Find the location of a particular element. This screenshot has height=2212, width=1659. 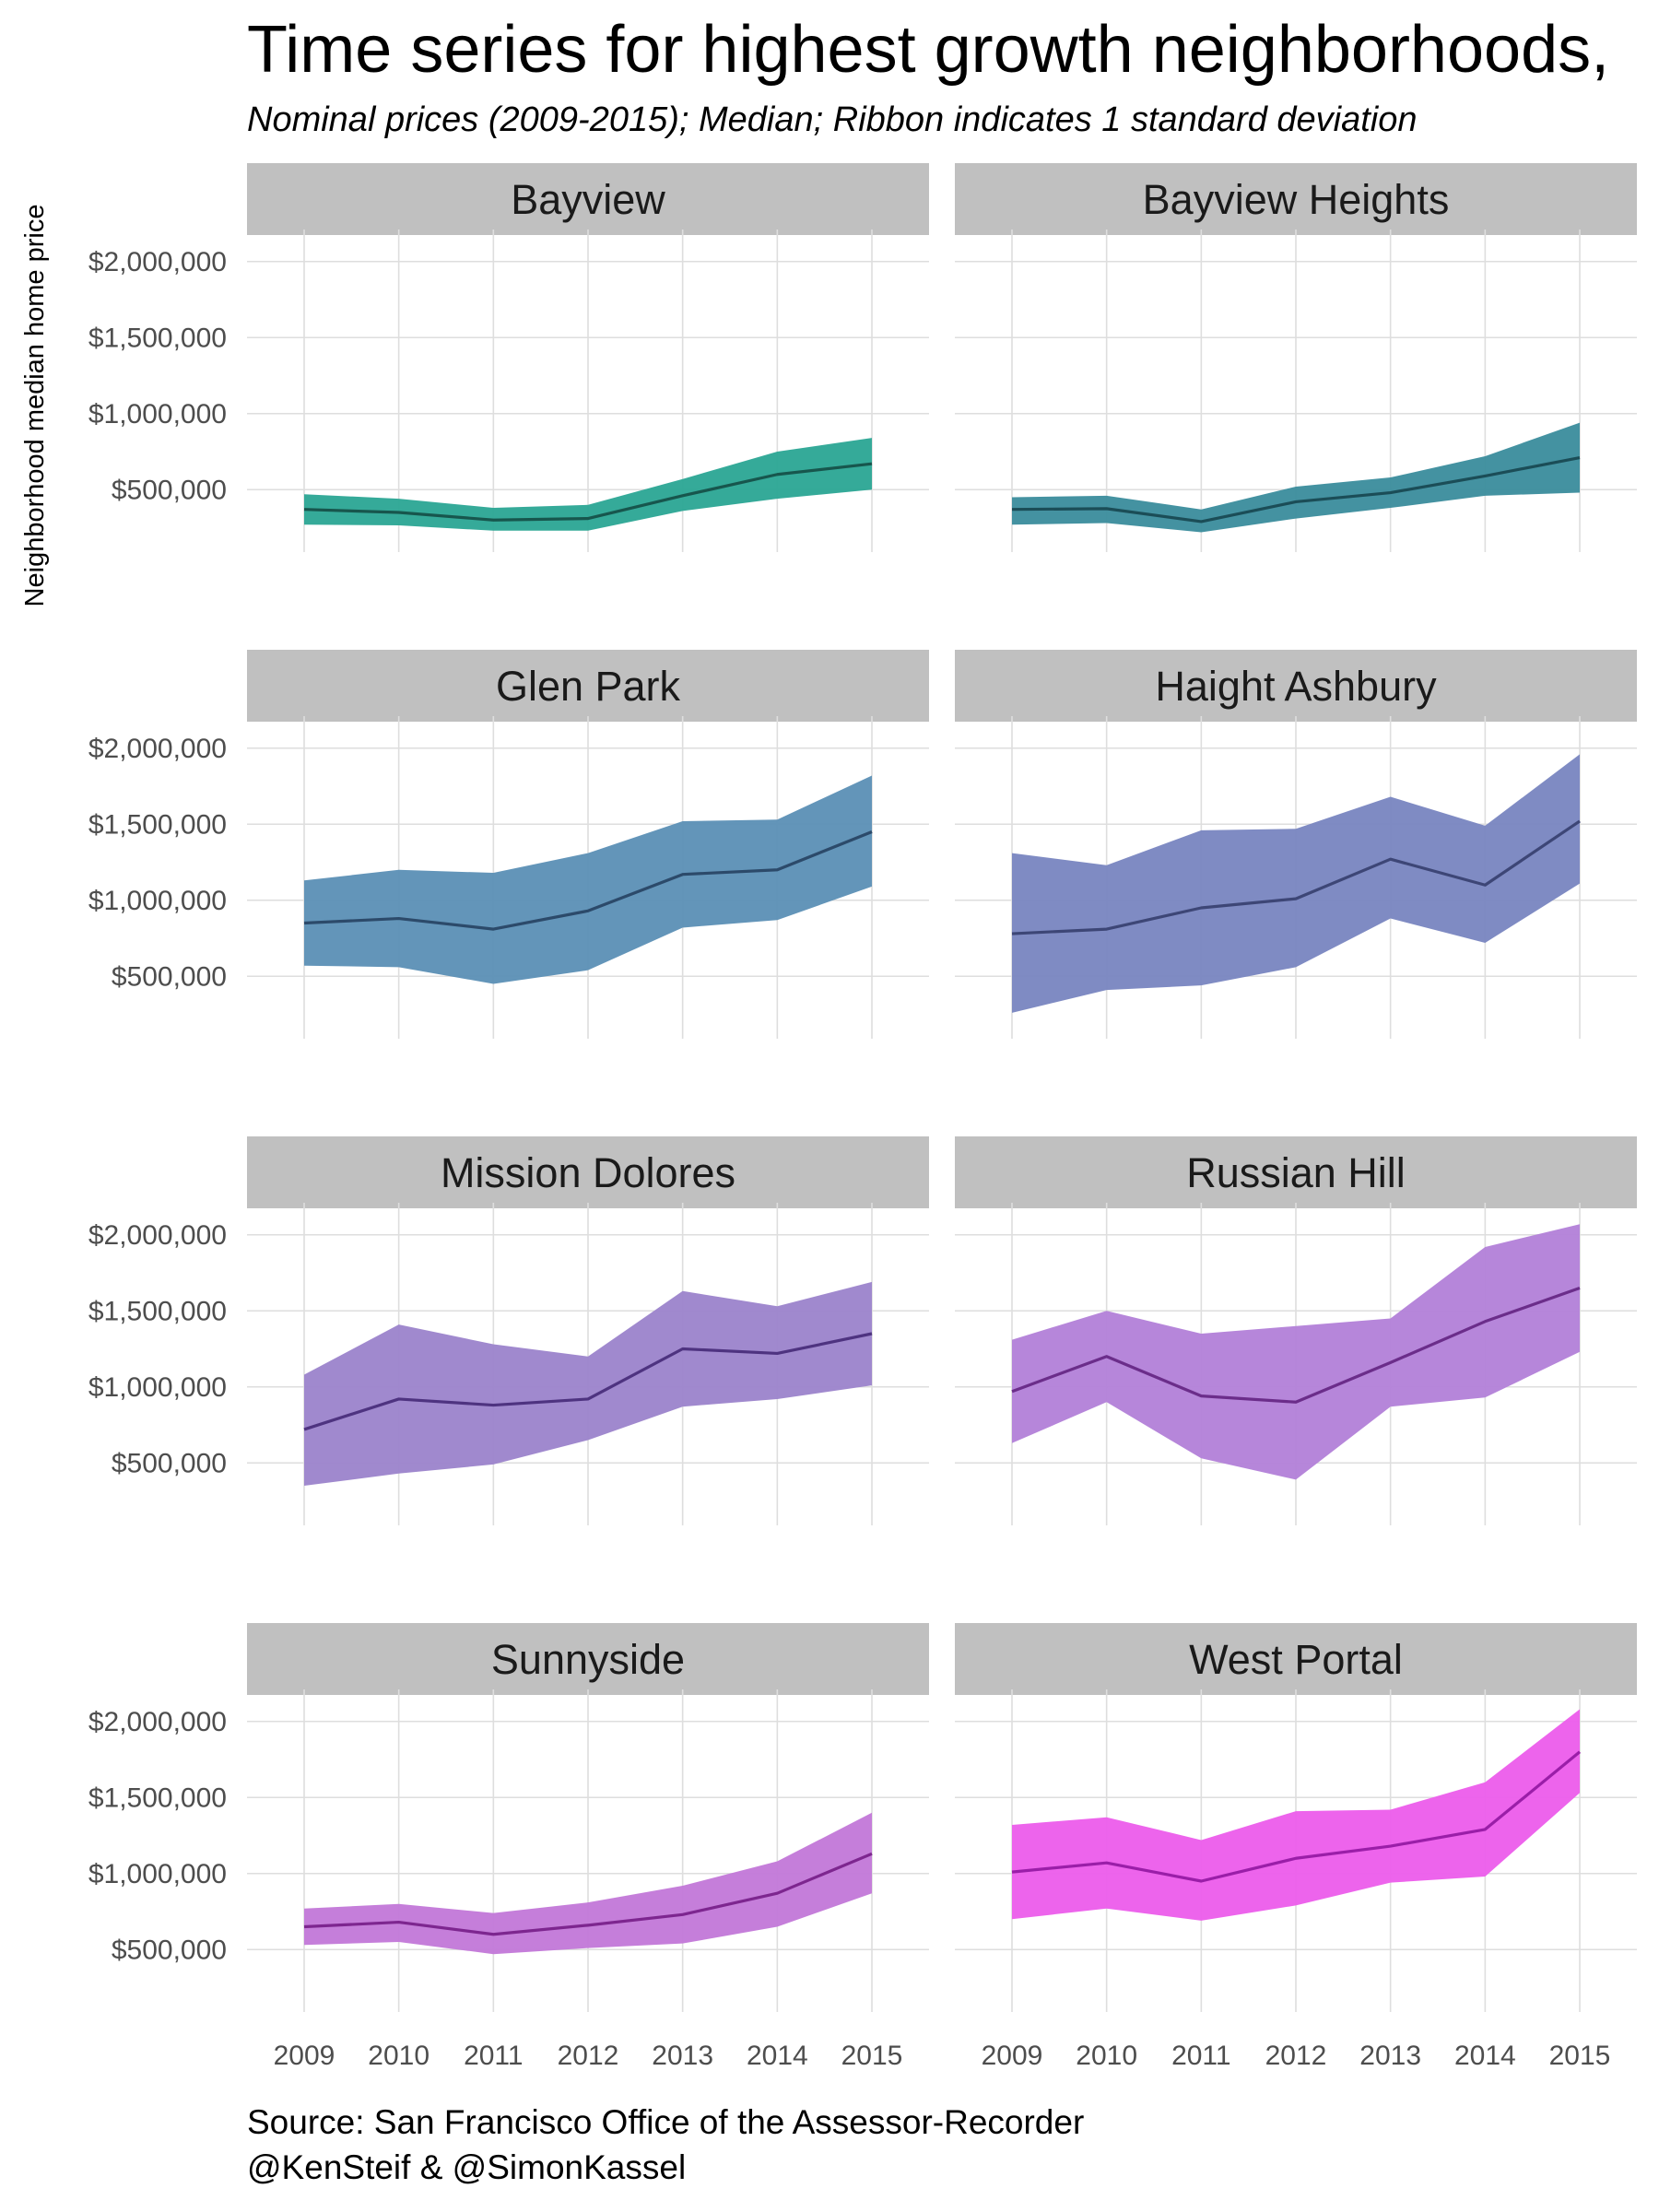

facet-russian-hill: Russian Hill is located at coordinates (1296, 1330).